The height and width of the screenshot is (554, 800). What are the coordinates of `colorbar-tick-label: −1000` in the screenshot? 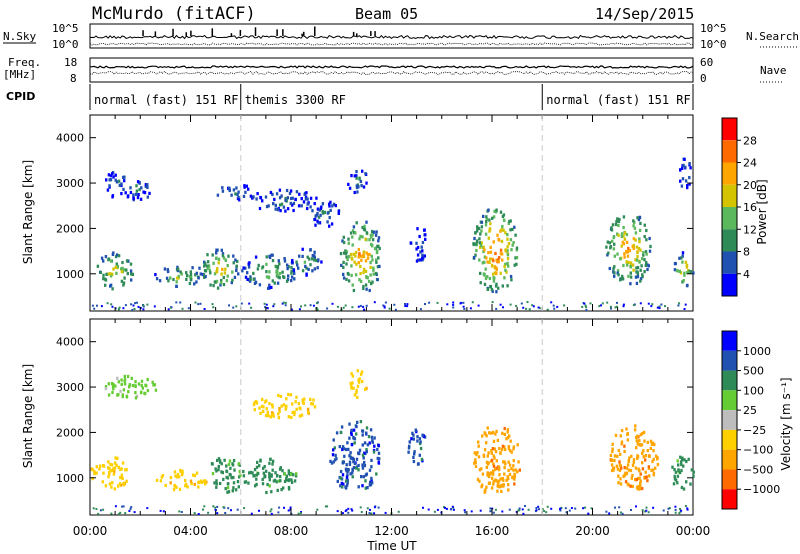 It's located at (761, 489).